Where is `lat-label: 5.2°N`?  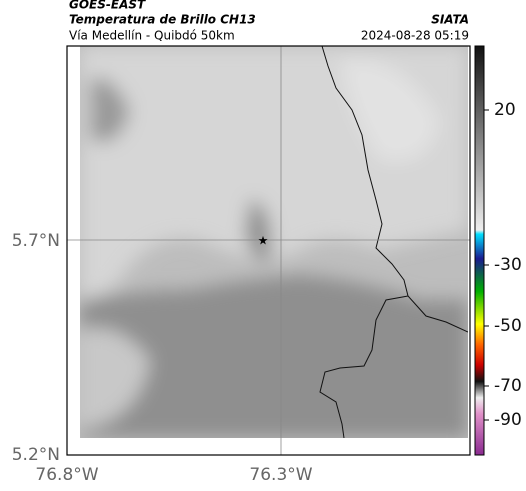 lat-label: 5.2°N is located at coordinates (36, 455).